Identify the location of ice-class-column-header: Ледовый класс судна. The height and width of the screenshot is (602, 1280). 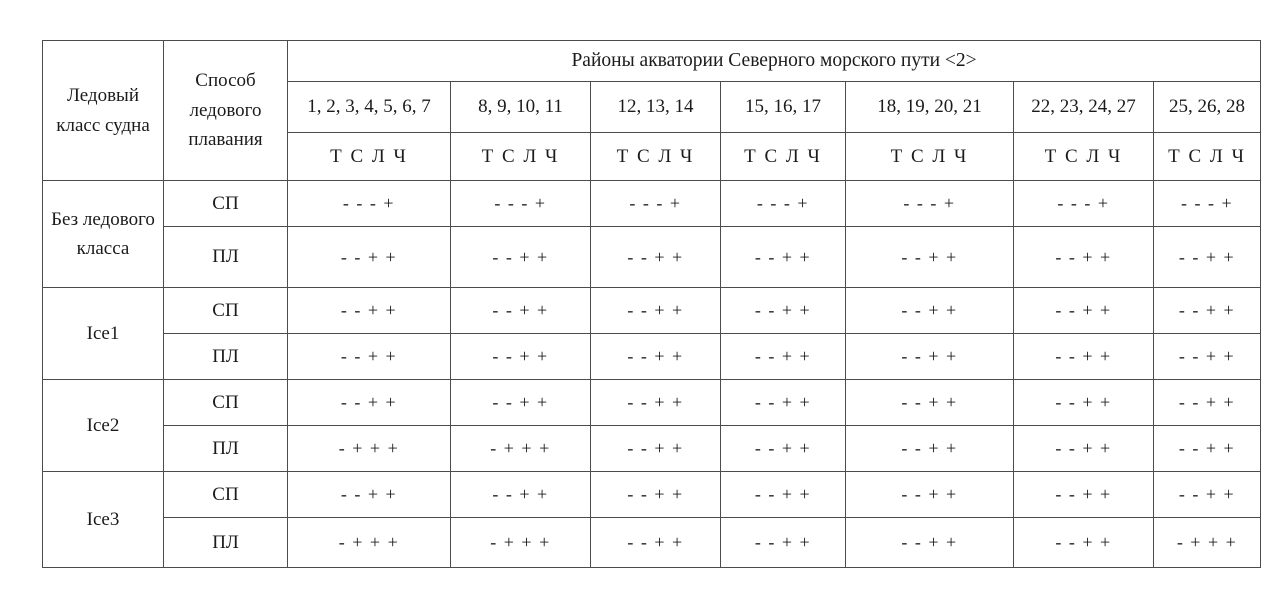
(103, 110).